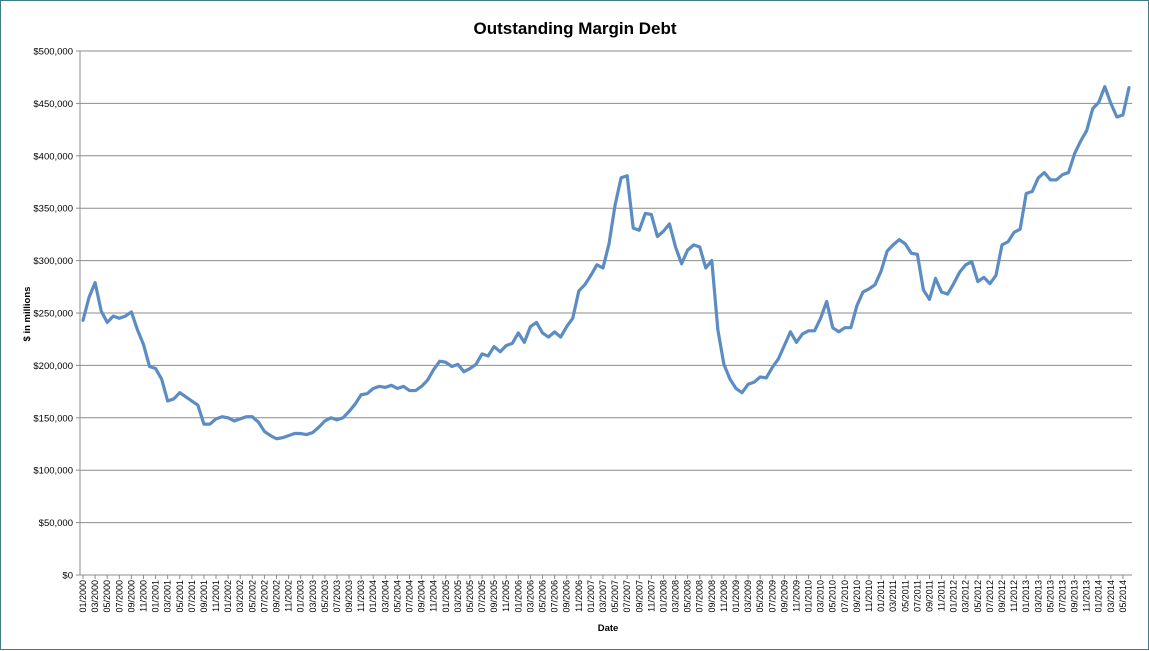  I want to click on x-tick-label: 09/2000, so click(131, 596).